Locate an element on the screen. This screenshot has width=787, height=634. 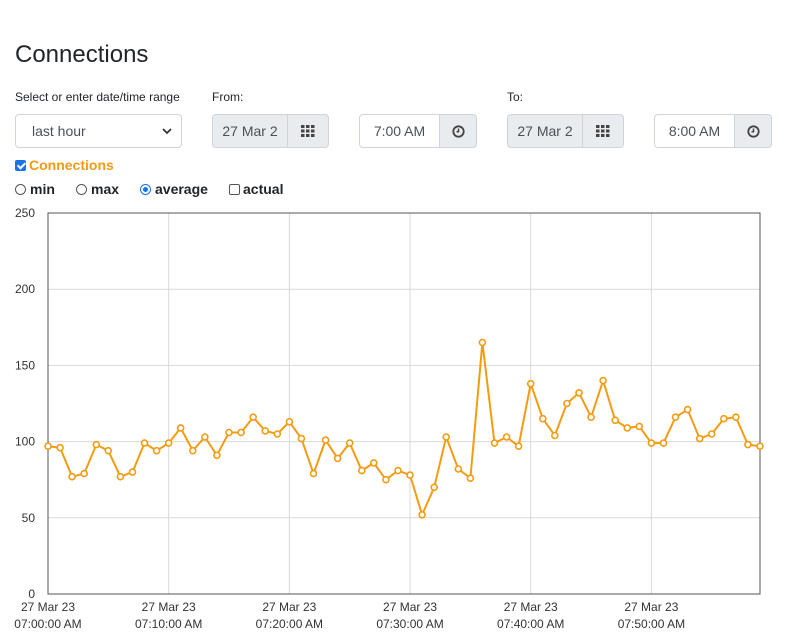
y-tick-label: 200 is located at coordinates (25, 289).